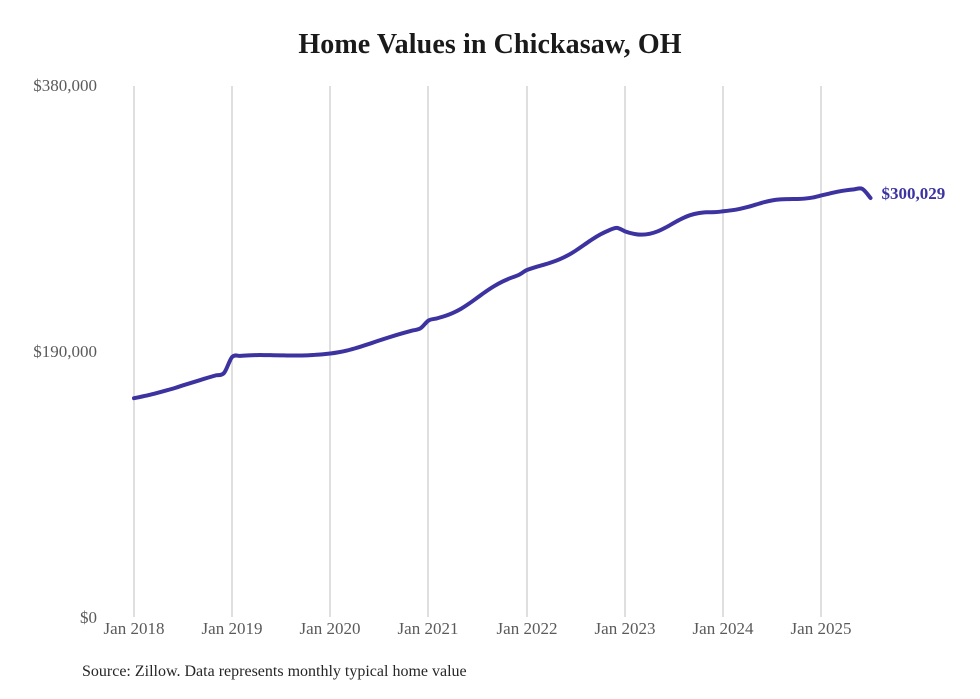 Image resolution: width=980 pixels, height=699 pixels. I want to click on x-tick-label: Jan 2025, so click(821, 628).